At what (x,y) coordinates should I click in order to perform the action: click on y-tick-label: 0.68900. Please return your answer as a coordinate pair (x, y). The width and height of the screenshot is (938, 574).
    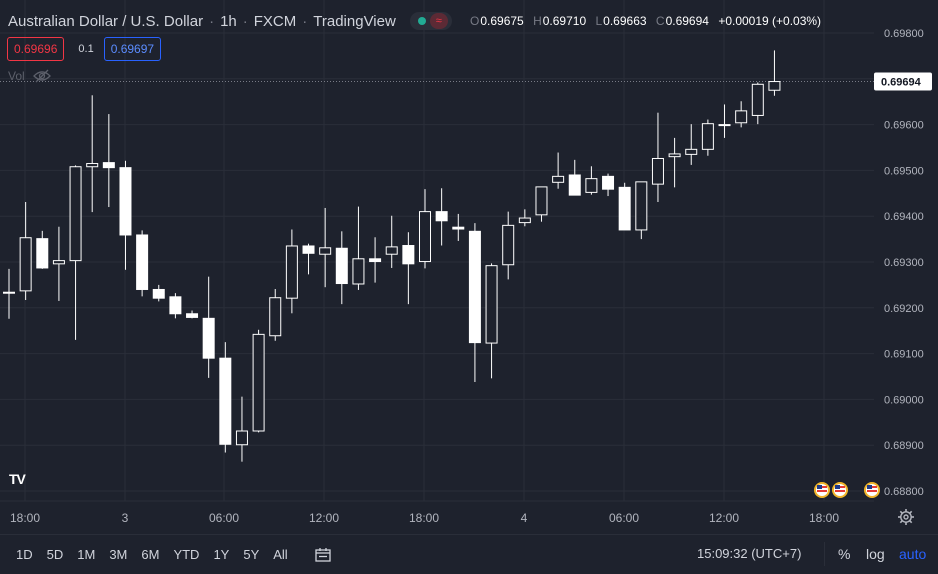
    Looking at the image, I should click on (904, 446).